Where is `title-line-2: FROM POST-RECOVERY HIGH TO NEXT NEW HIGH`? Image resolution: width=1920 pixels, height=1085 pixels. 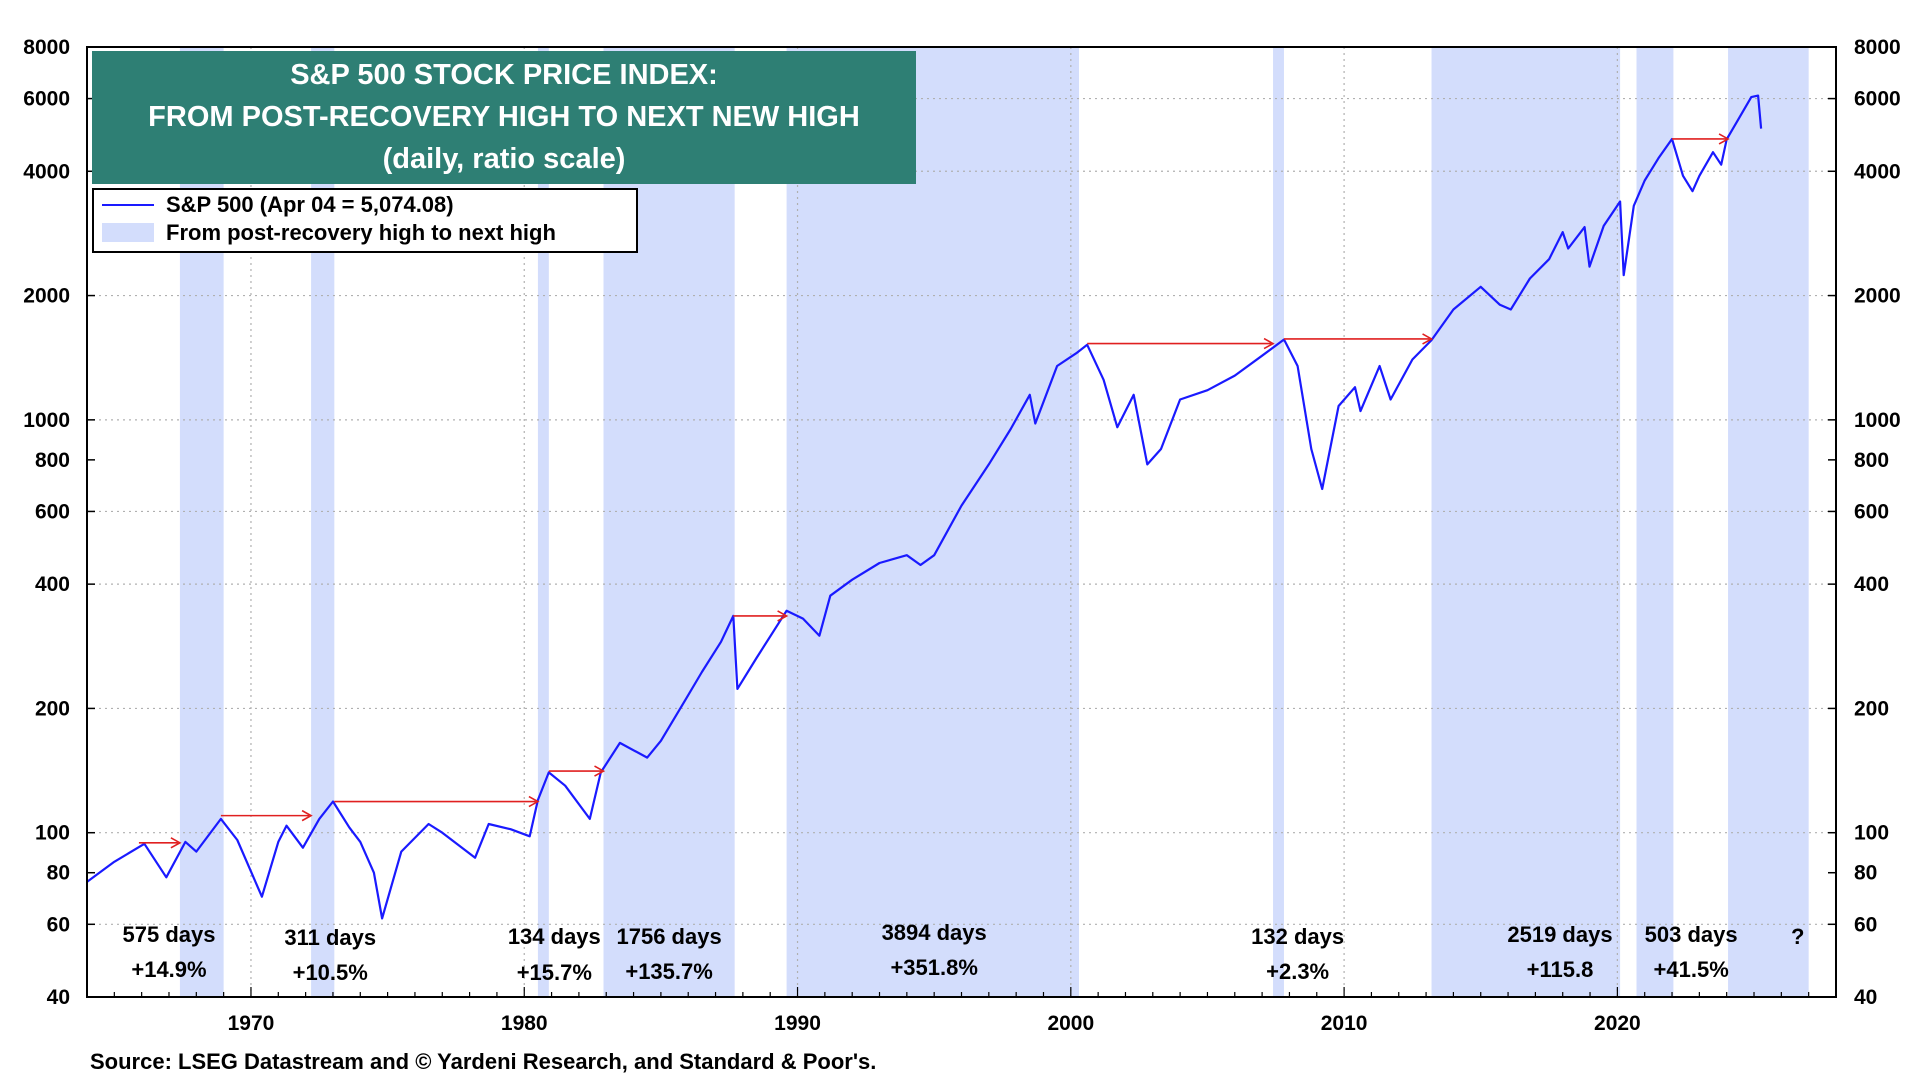
title-line-2: FROM POST-RECOVERY HIGH TO NEXT NEW HIGH is located at coordinates (504, 117).